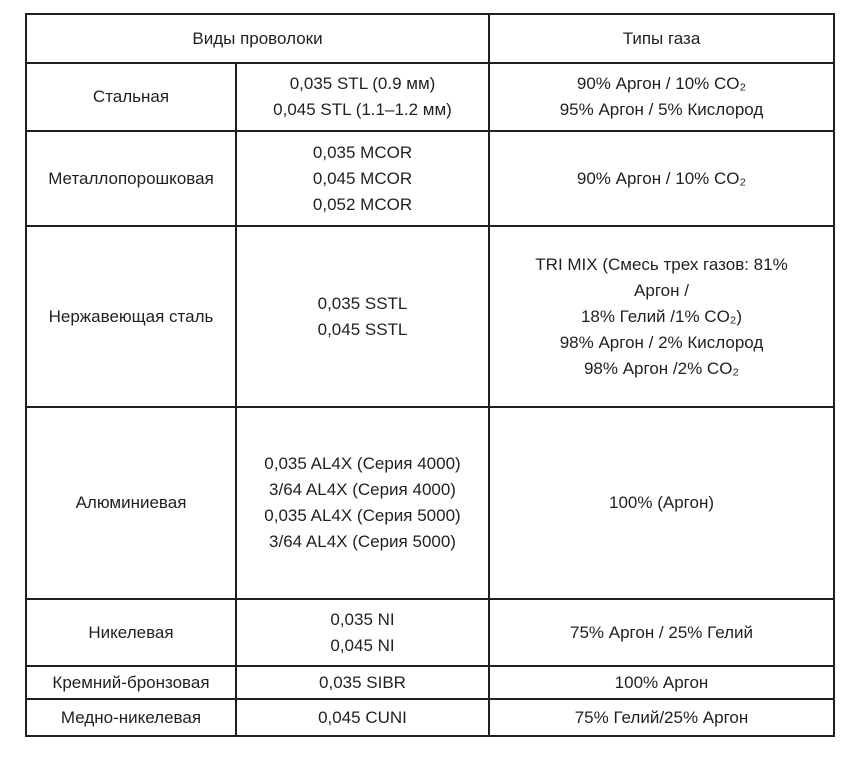 Image resolution: width=843 pixels, height=763 pixels. Describe the element at coordinates (661, 38) in the screenshot. I see `header-gas-types: Типы газа` at that location.